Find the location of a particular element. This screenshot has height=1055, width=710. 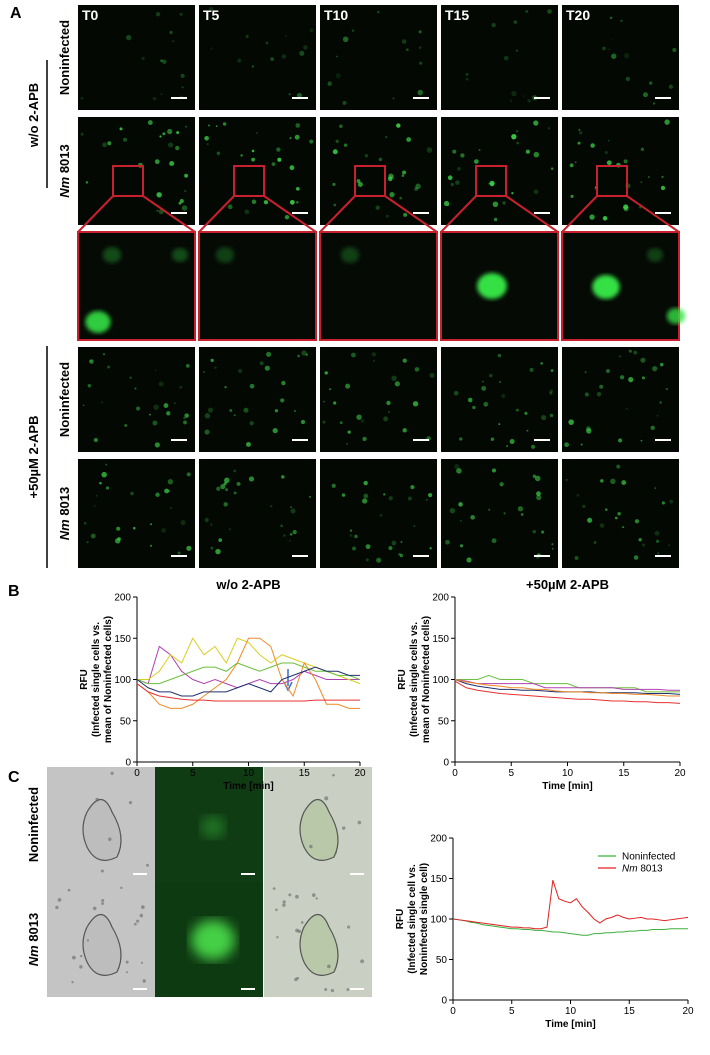

y-tick-label: 150 is located at coordinates (122, 639).